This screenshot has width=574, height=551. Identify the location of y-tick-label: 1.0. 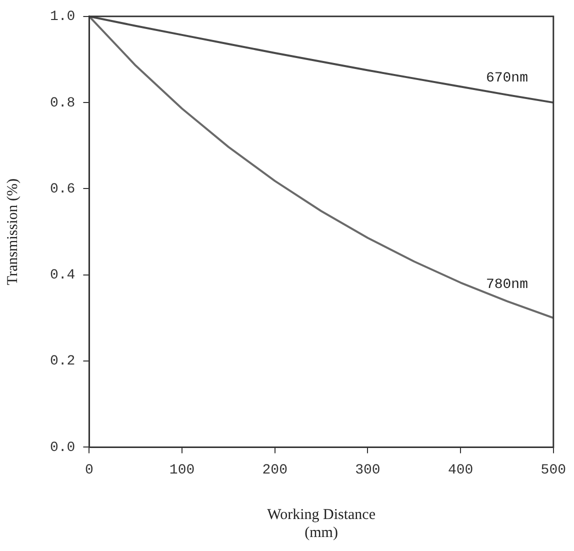
(63, 17).